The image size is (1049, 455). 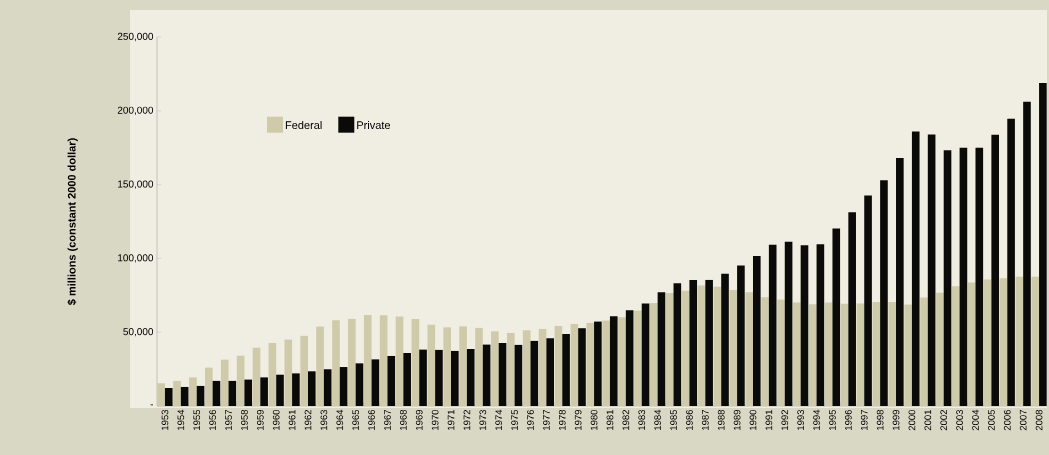 What do you see at coordinates (451, 420) in the screenshot?
I see `x-tick-label: 1971` at bounding box center [451, 420].